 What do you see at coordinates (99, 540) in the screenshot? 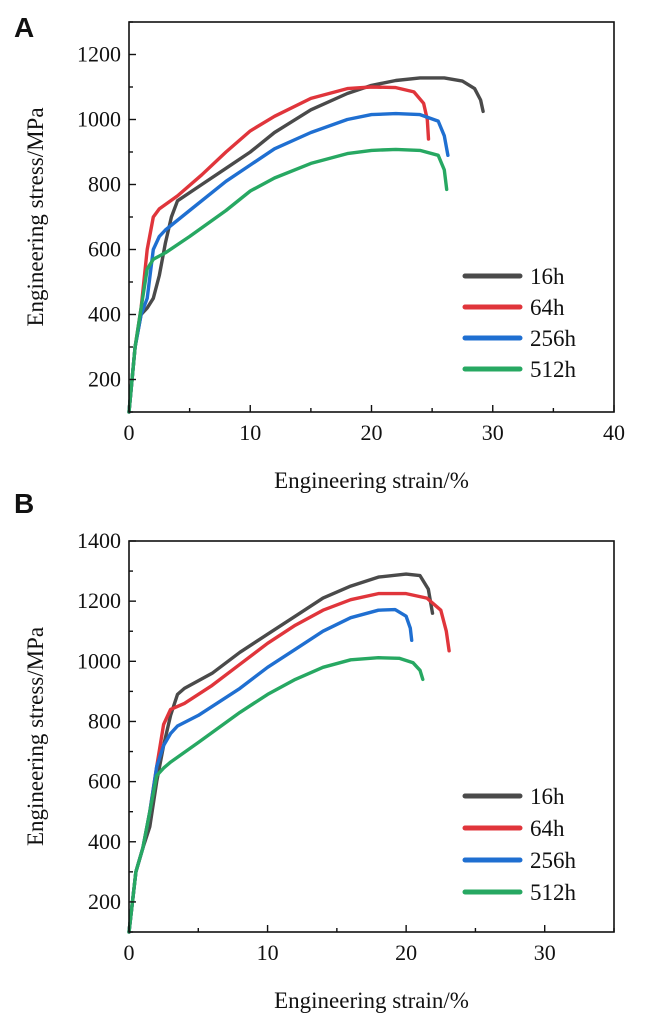
I see `y-tick-label: 1400` at bounding box center [99, 540].